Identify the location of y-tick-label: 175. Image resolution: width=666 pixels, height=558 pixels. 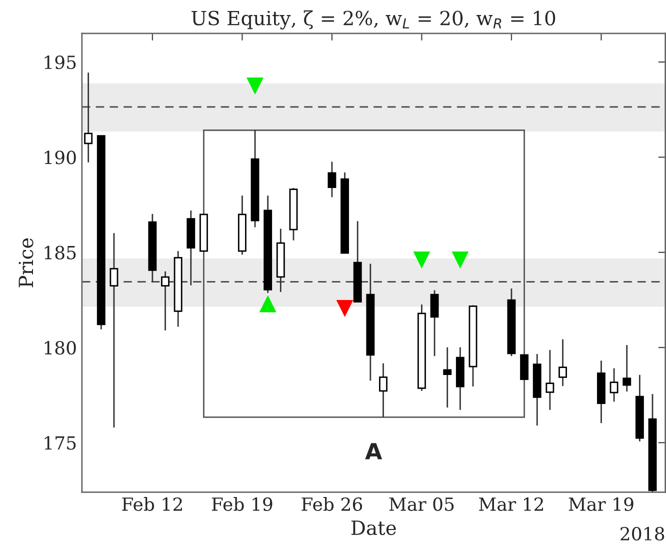
(60, 443).